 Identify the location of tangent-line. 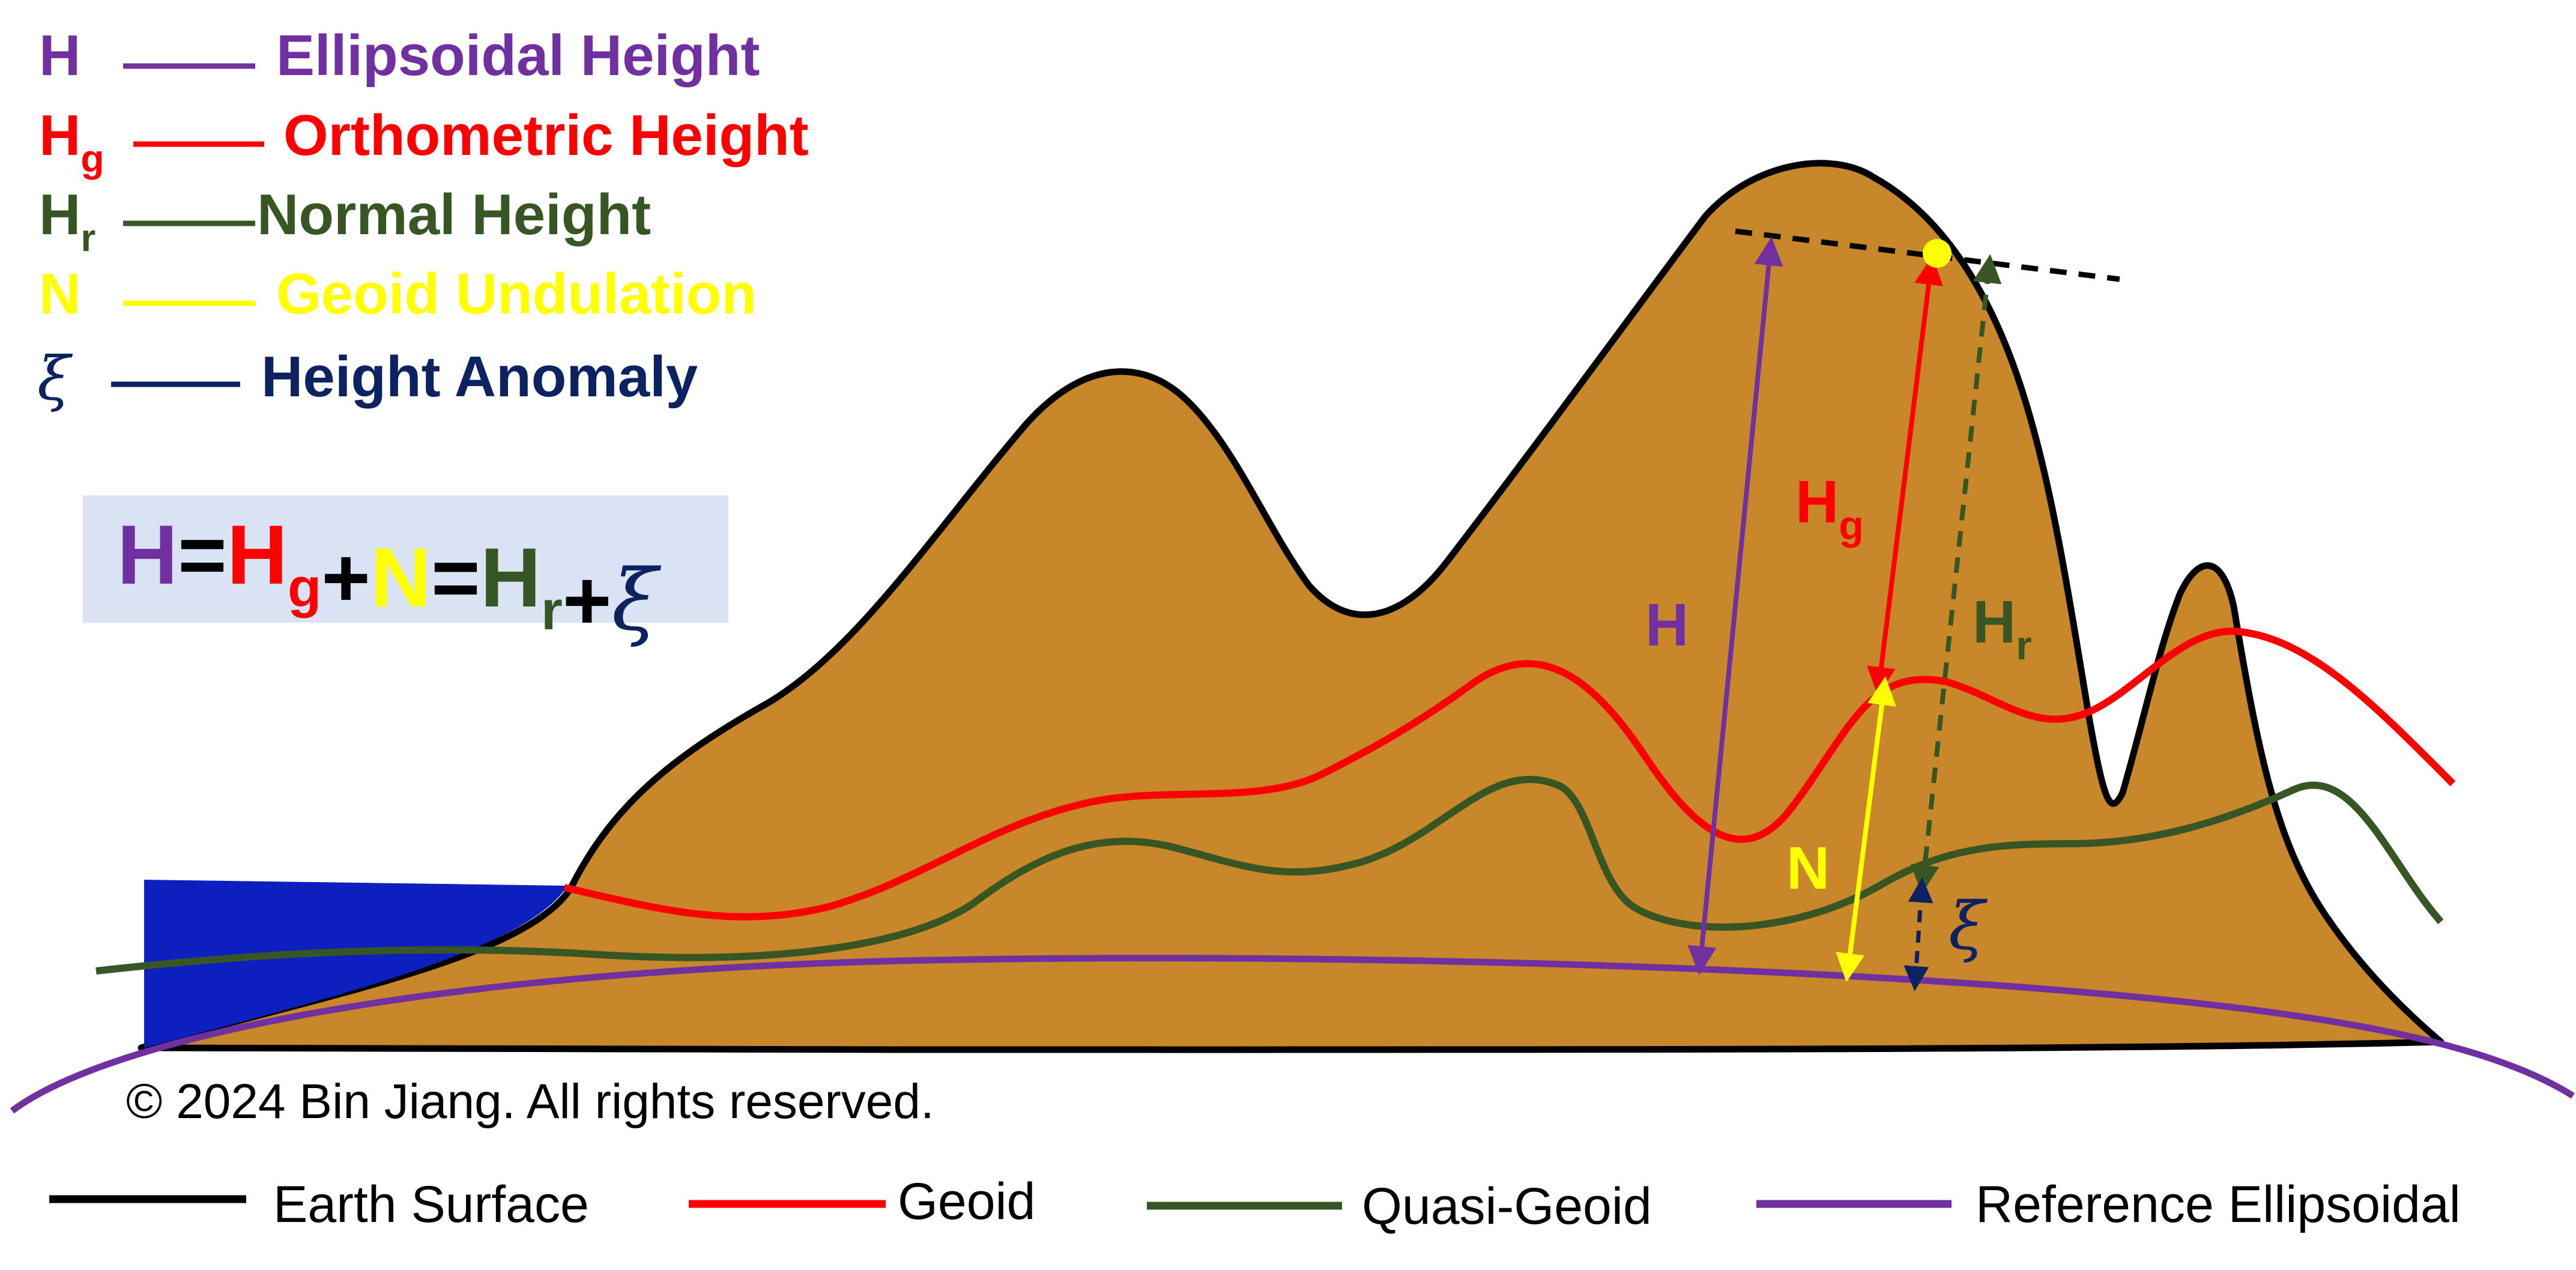
(1928, 255).